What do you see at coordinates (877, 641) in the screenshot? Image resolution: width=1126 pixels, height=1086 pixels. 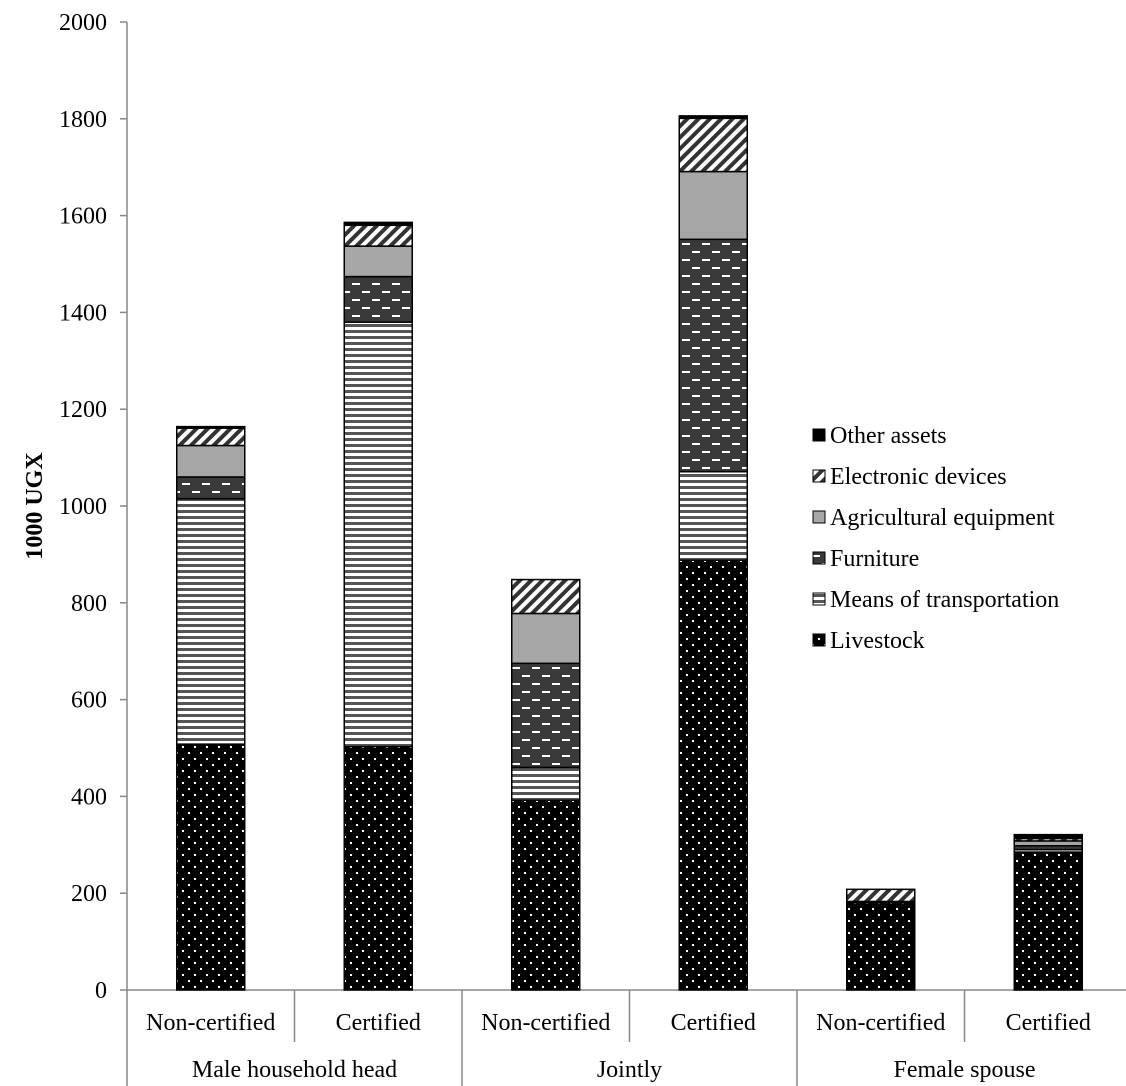 I see `legend-label: Livestock` at bounding box center [877, 641].